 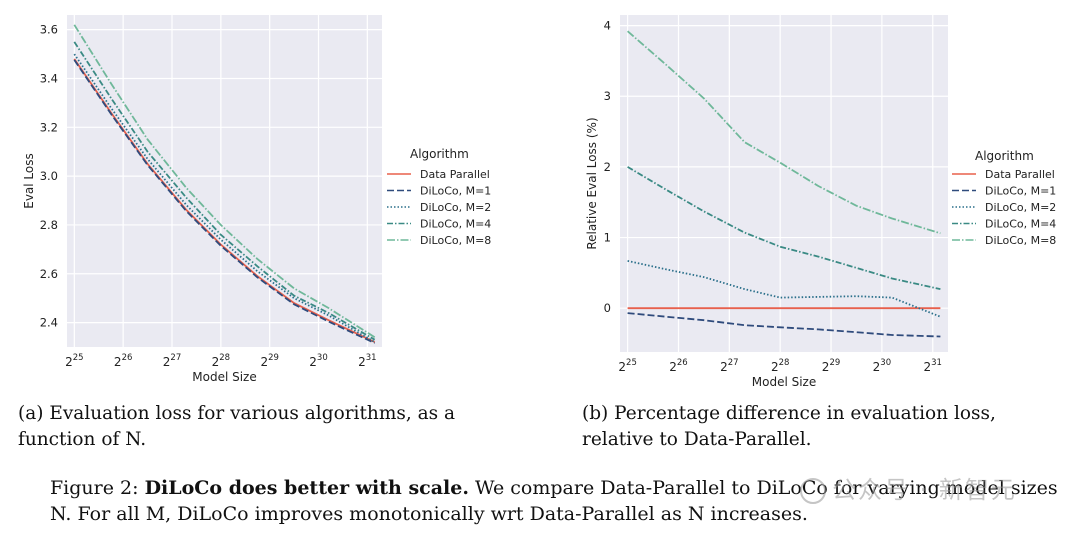 I want to click on y-tick-label: 3, so click(x=607, y=96).